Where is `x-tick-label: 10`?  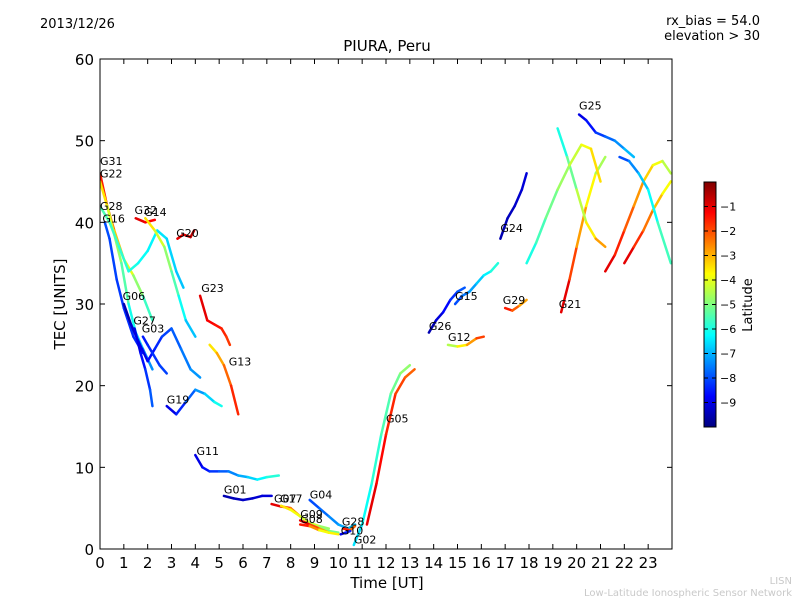
x-tick-label: 10 is located at coordinates (338, 563).